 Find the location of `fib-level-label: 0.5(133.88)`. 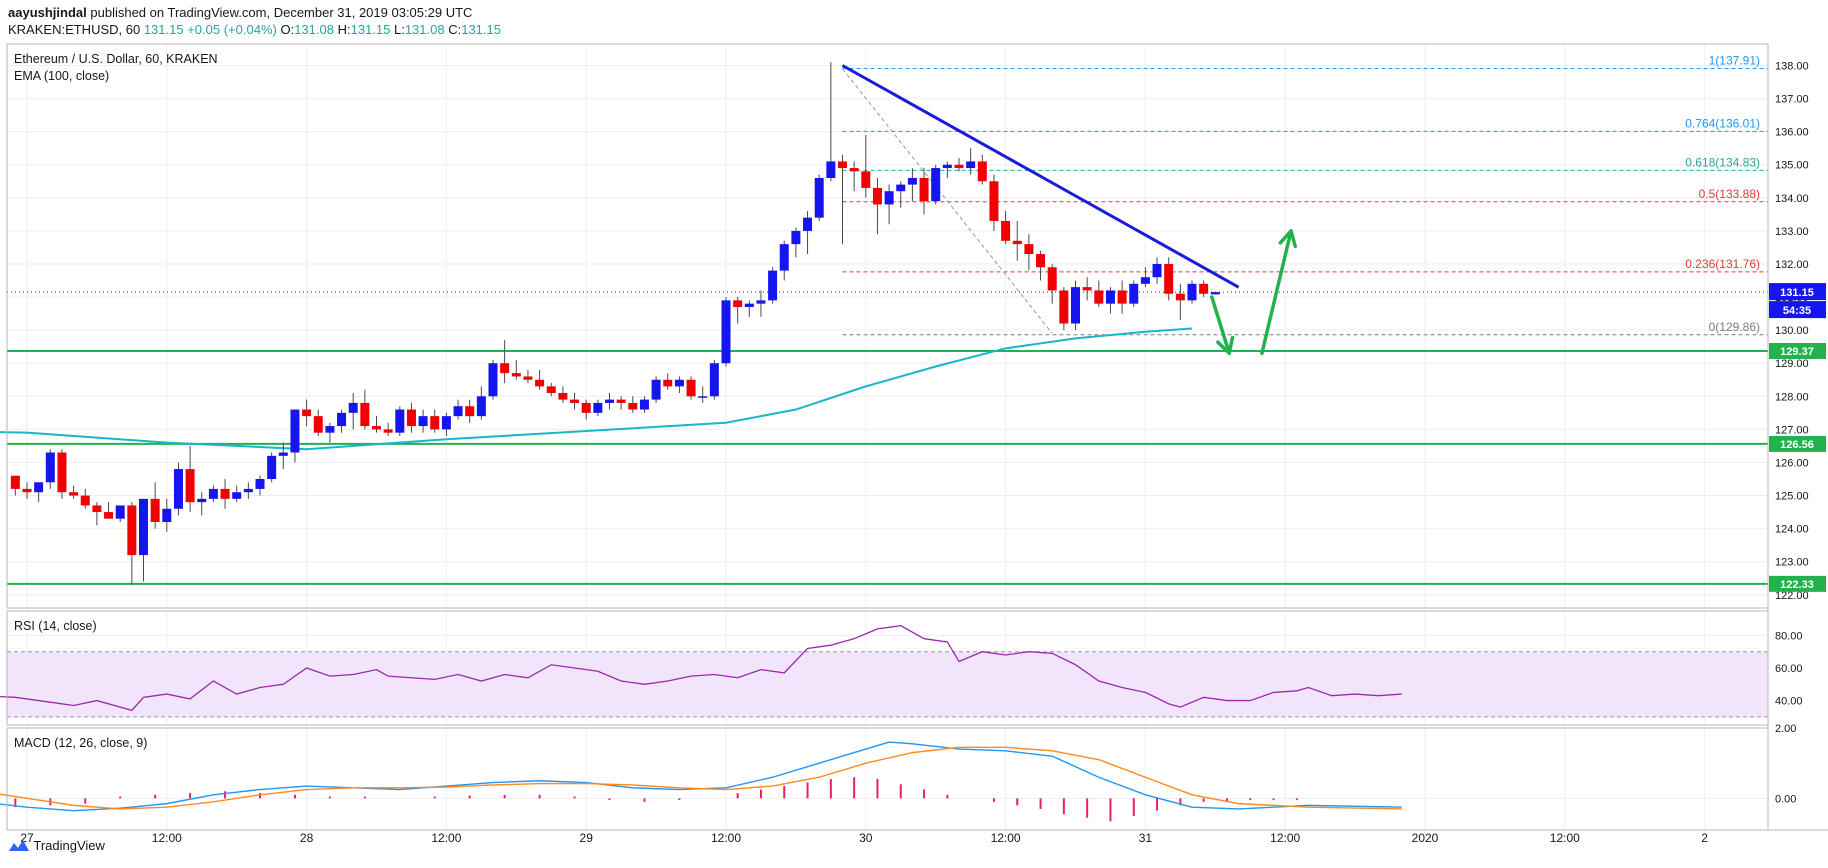

fib-level-label: 0.5(133.88) is located at coordinates (1729, 194).